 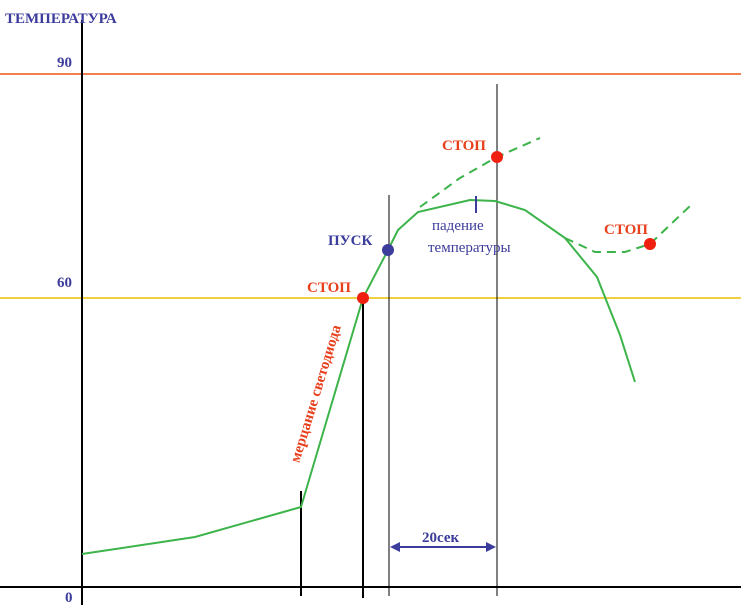 What do you see at coordinates (469, 248) in the screenshot?
I see `drop-label: температуры` at bounding box center [469, 248].